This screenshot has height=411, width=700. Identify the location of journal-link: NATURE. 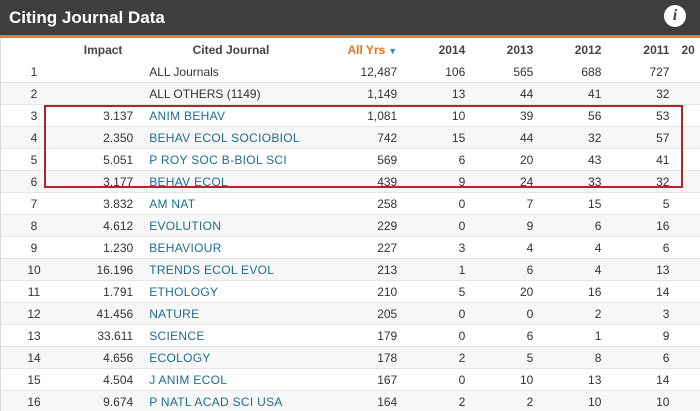
(174, 313).